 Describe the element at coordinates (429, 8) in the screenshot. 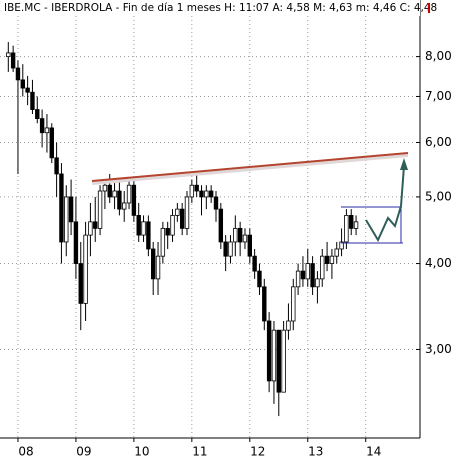

I see `status-marker` at that location.